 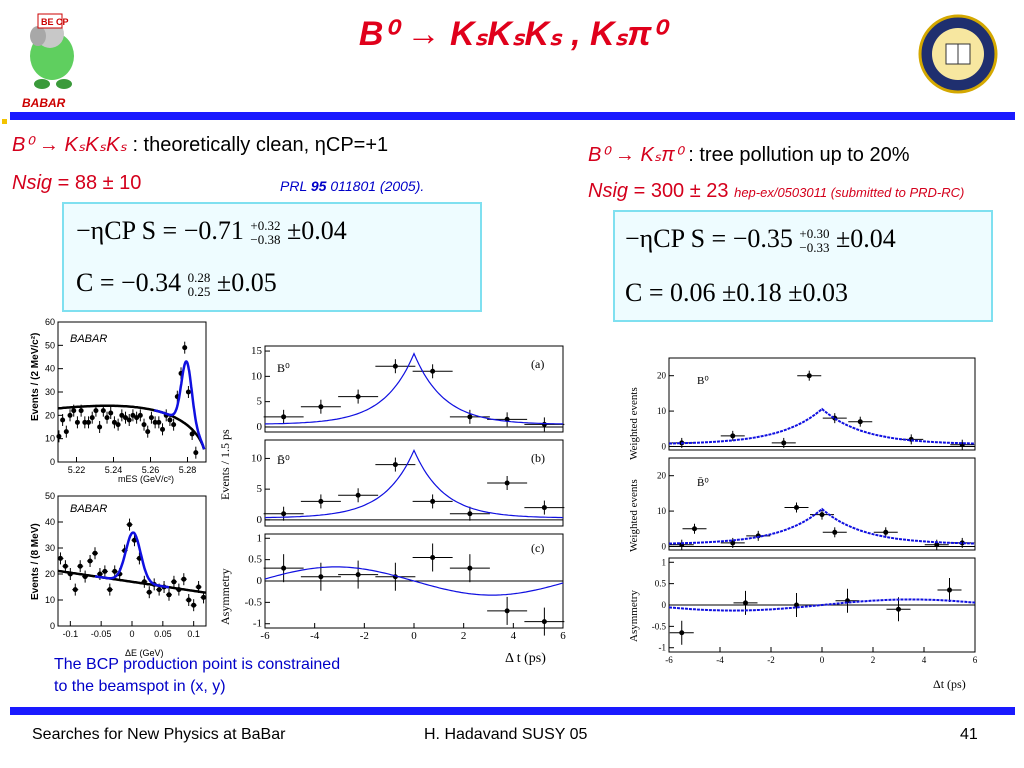 What do you see at coordinates (255, 560) in the screenshot?
I see `dtl-c-ytick-label: 0.5` at bounding box center [255, 560].